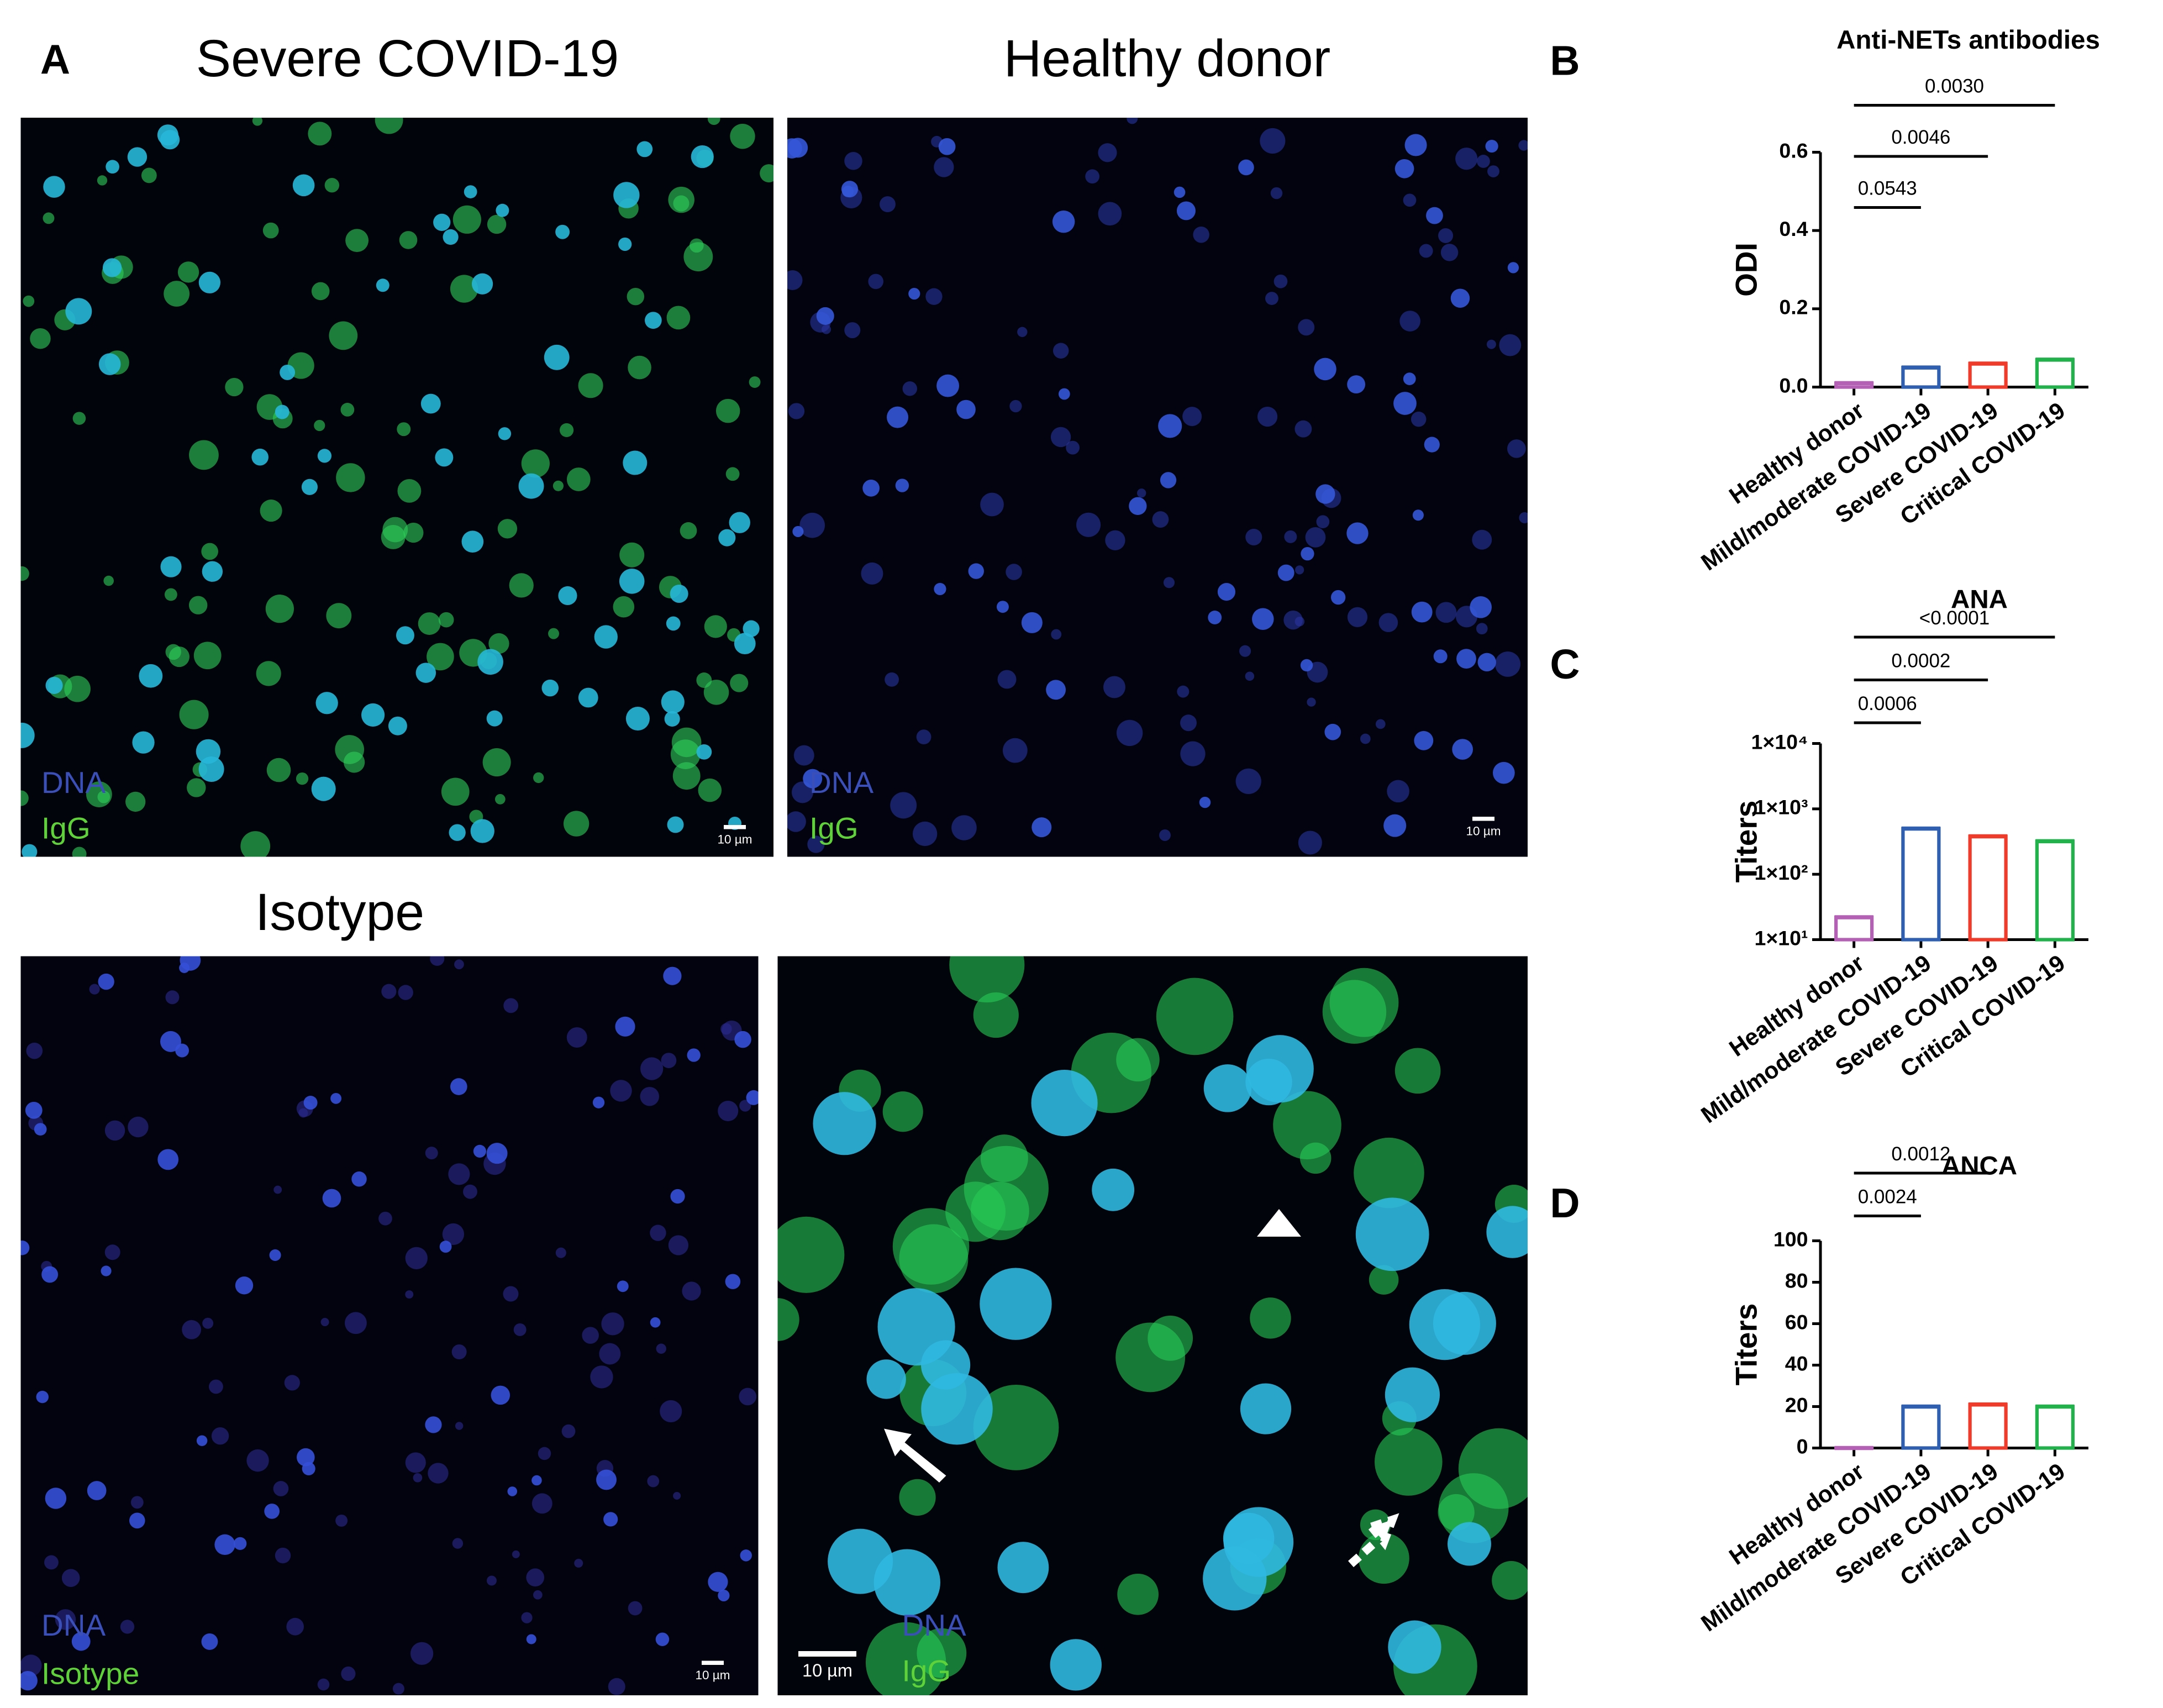 Image resolution: width=2163 pixels, height=1708 pixels. Describe the element at coordinates (1797, 1280) in the screenshot. I see `y-tick-label: 80` at that location.